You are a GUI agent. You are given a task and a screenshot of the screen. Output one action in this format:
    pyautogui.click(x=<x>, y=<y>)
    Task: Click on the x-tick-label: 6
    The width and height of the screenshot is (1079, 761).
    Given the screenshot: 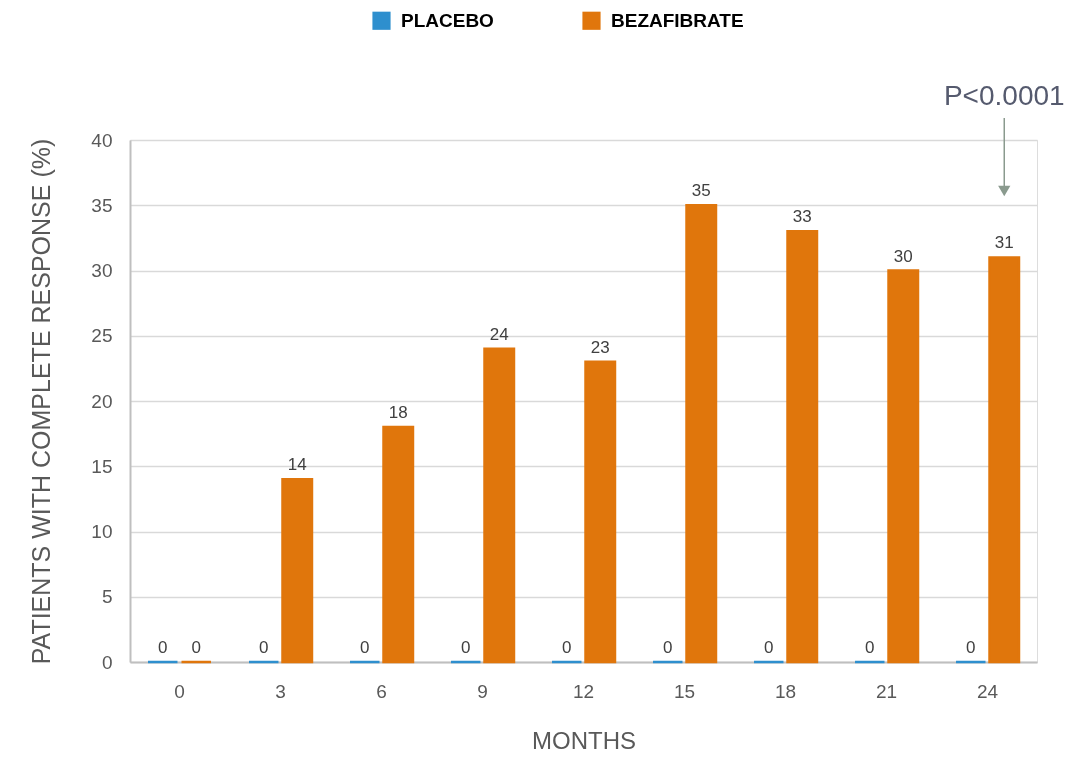 What is the action you would take?
    pyautogui.click(x=381, y=691)
    